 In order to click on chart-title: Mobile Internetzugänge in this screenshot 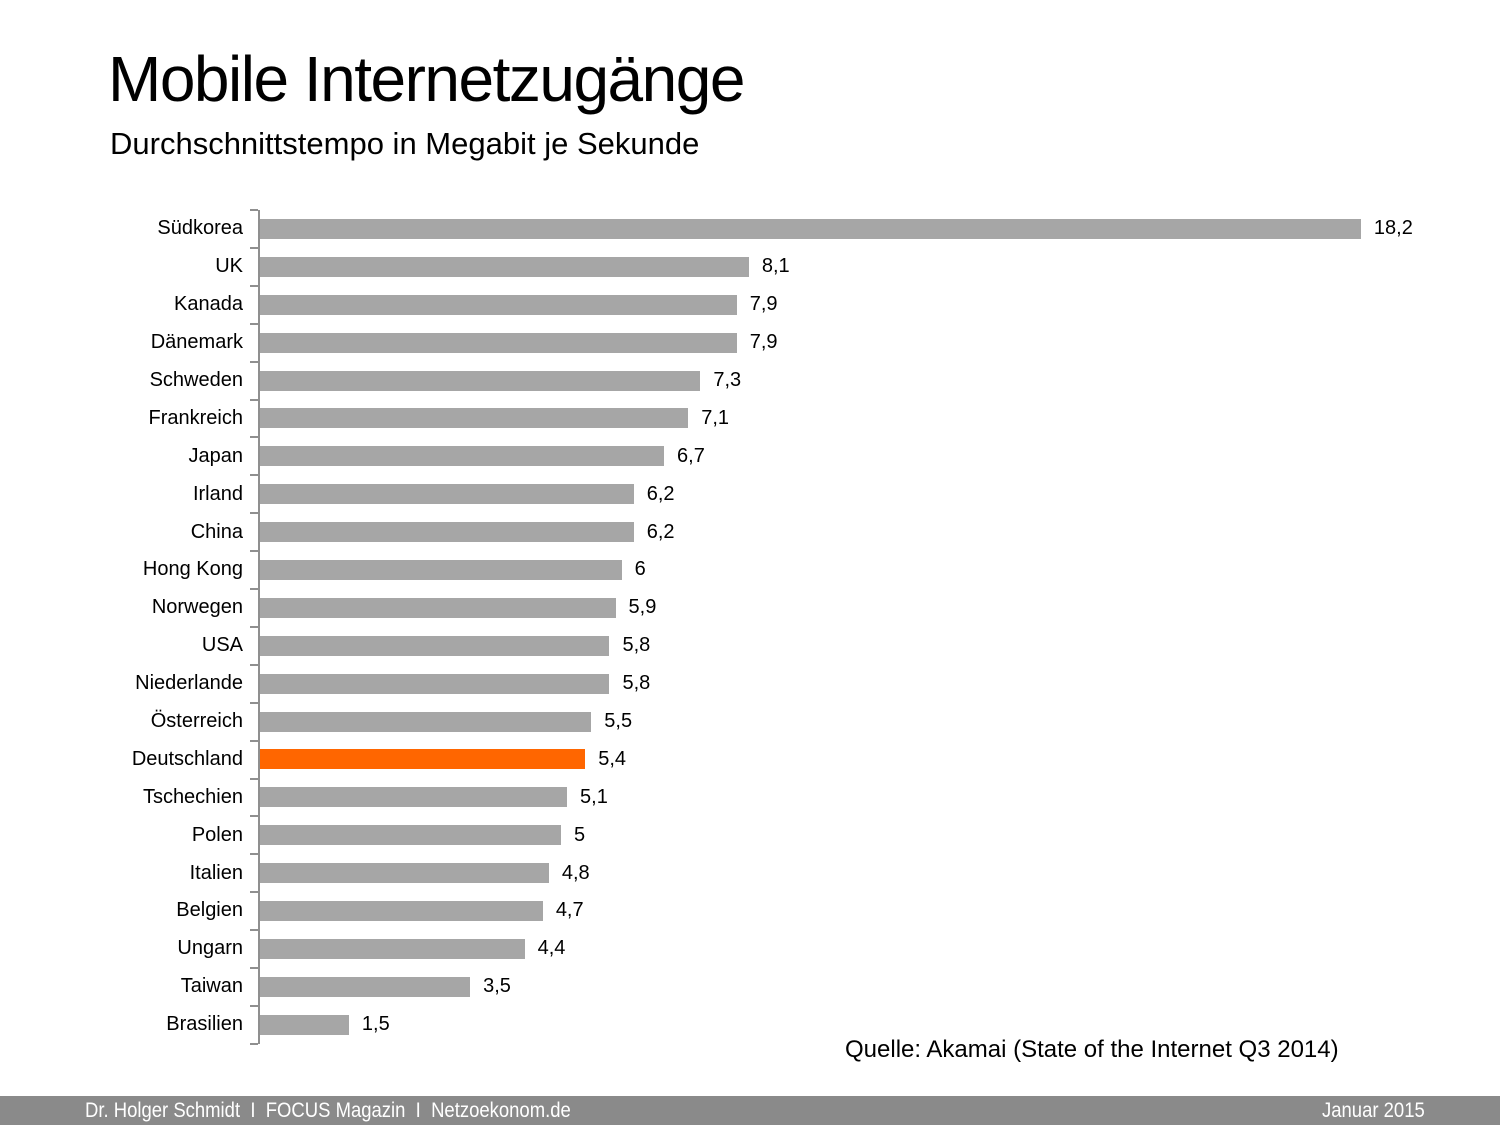, I will do `click(426, 79)`.